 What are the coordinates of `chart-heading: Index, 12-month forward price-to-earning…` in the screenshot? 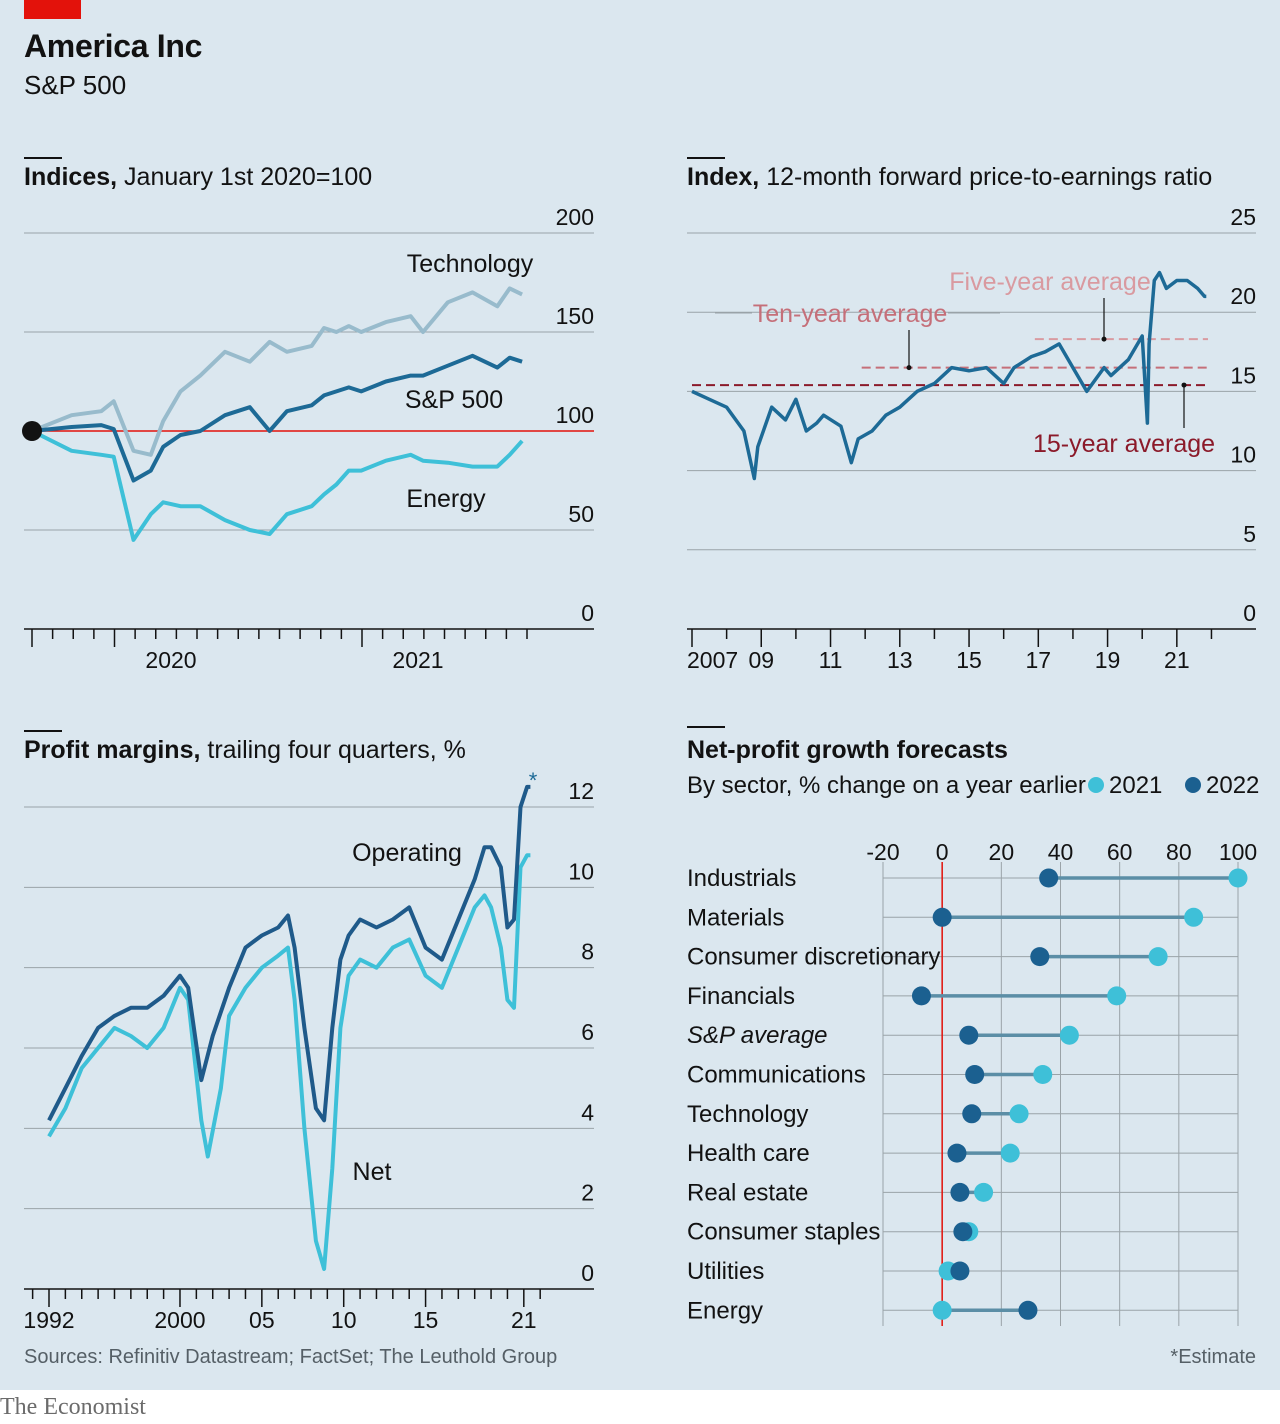 It's located at (949, 177).